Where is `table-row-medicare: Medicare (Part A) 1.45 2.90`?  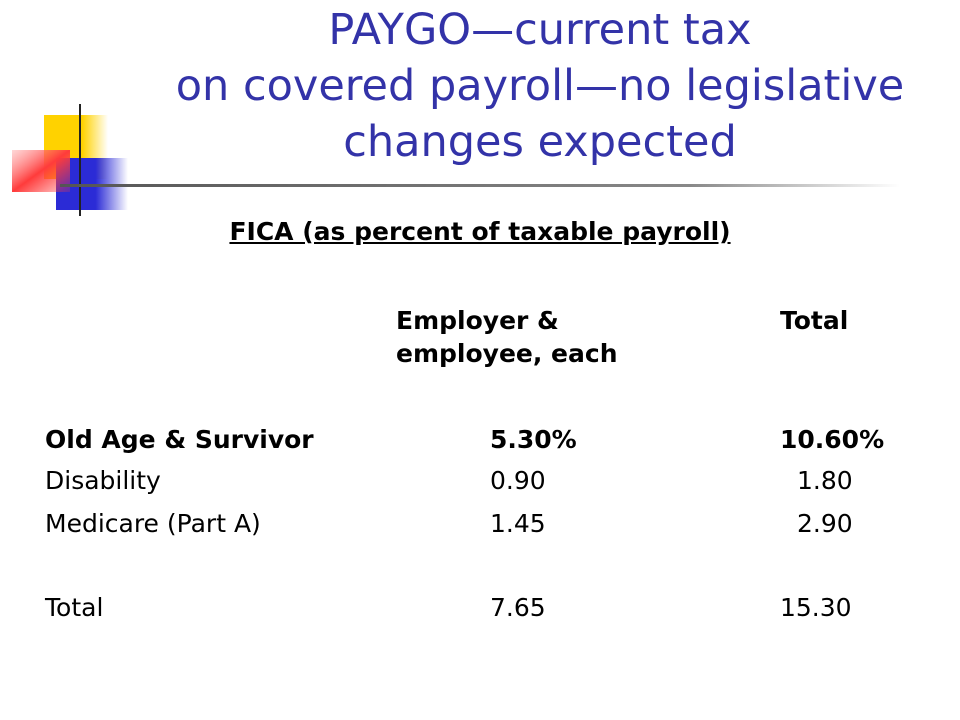 table-row-medicare: Medicare (Part A) 1.45 2.90 is located at coordinates (480, 524).